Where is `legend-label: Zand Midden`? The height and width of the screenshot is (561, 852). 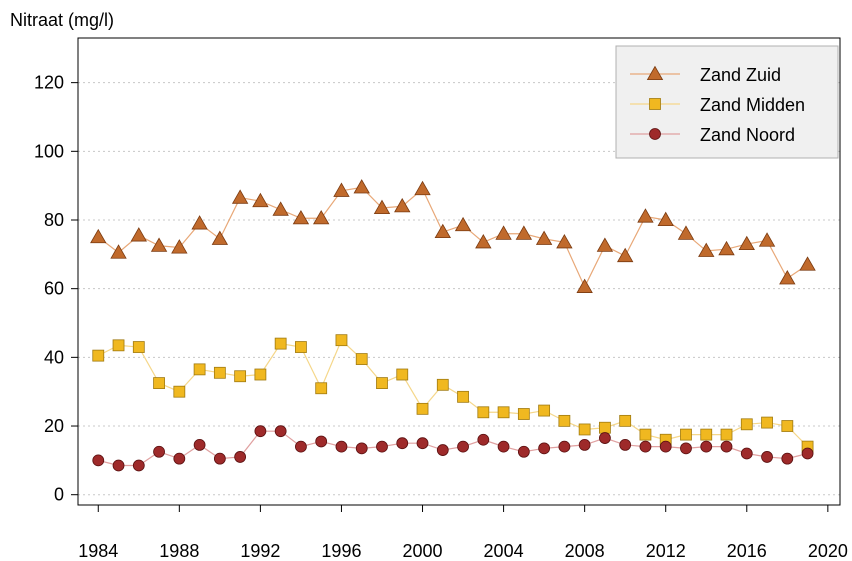 legend-label: Zand Midden is located at coordinates (752, 105).